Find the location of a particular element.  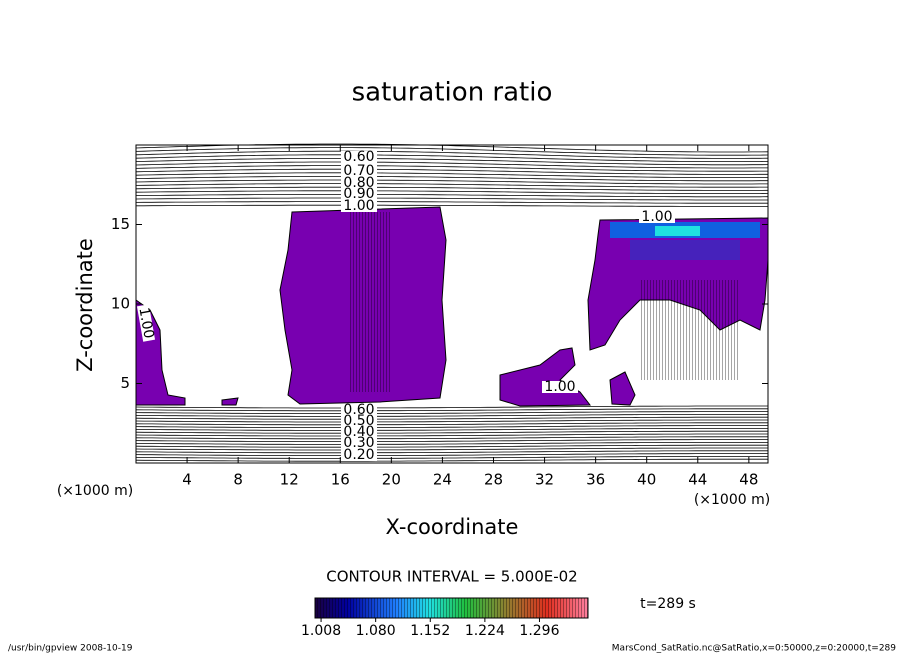

y-tick-label: 5 is located at coordinates (125, 383).